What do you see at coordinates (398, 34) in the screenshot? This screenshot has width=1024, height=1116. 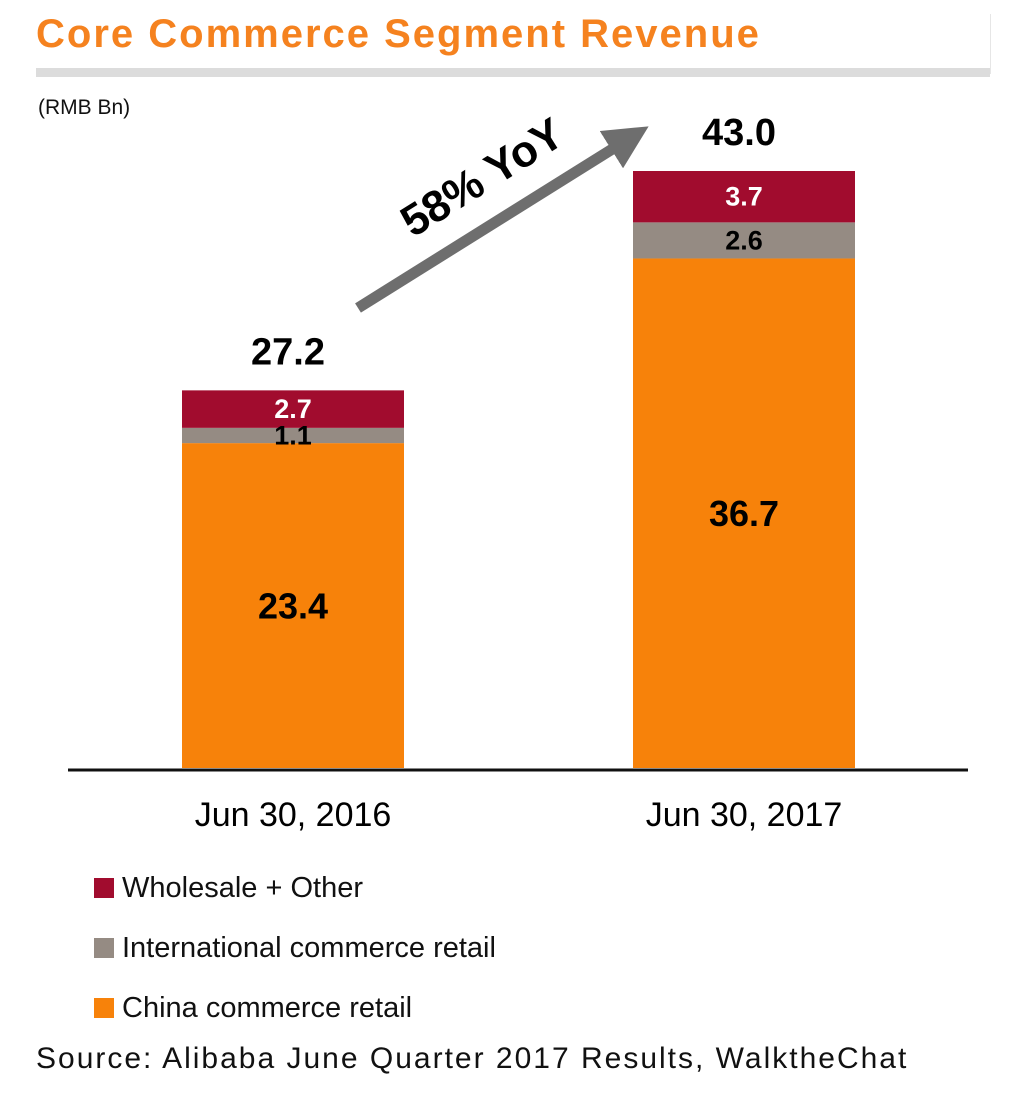 I see `chart-title: Core Commerce Segment Revenue` at bounding box center [398, 34].